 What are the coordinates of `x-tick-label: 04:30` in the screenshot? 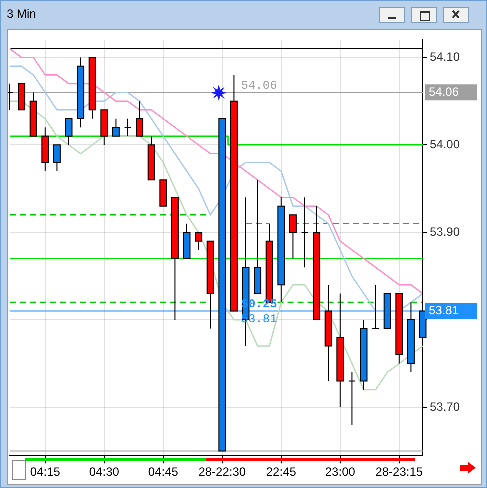 It's located at (104, 472).